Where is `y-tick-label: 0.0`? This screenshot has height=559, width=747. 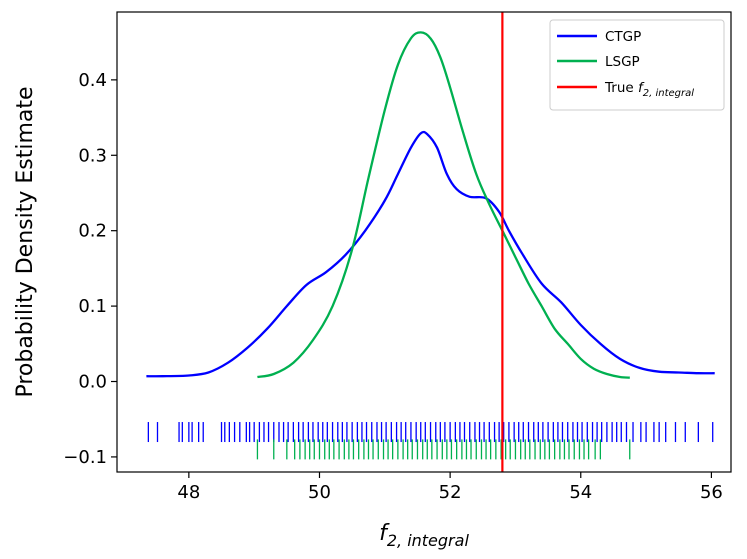
y-tick-label: 0.0 is located at coordinates (92, 382).